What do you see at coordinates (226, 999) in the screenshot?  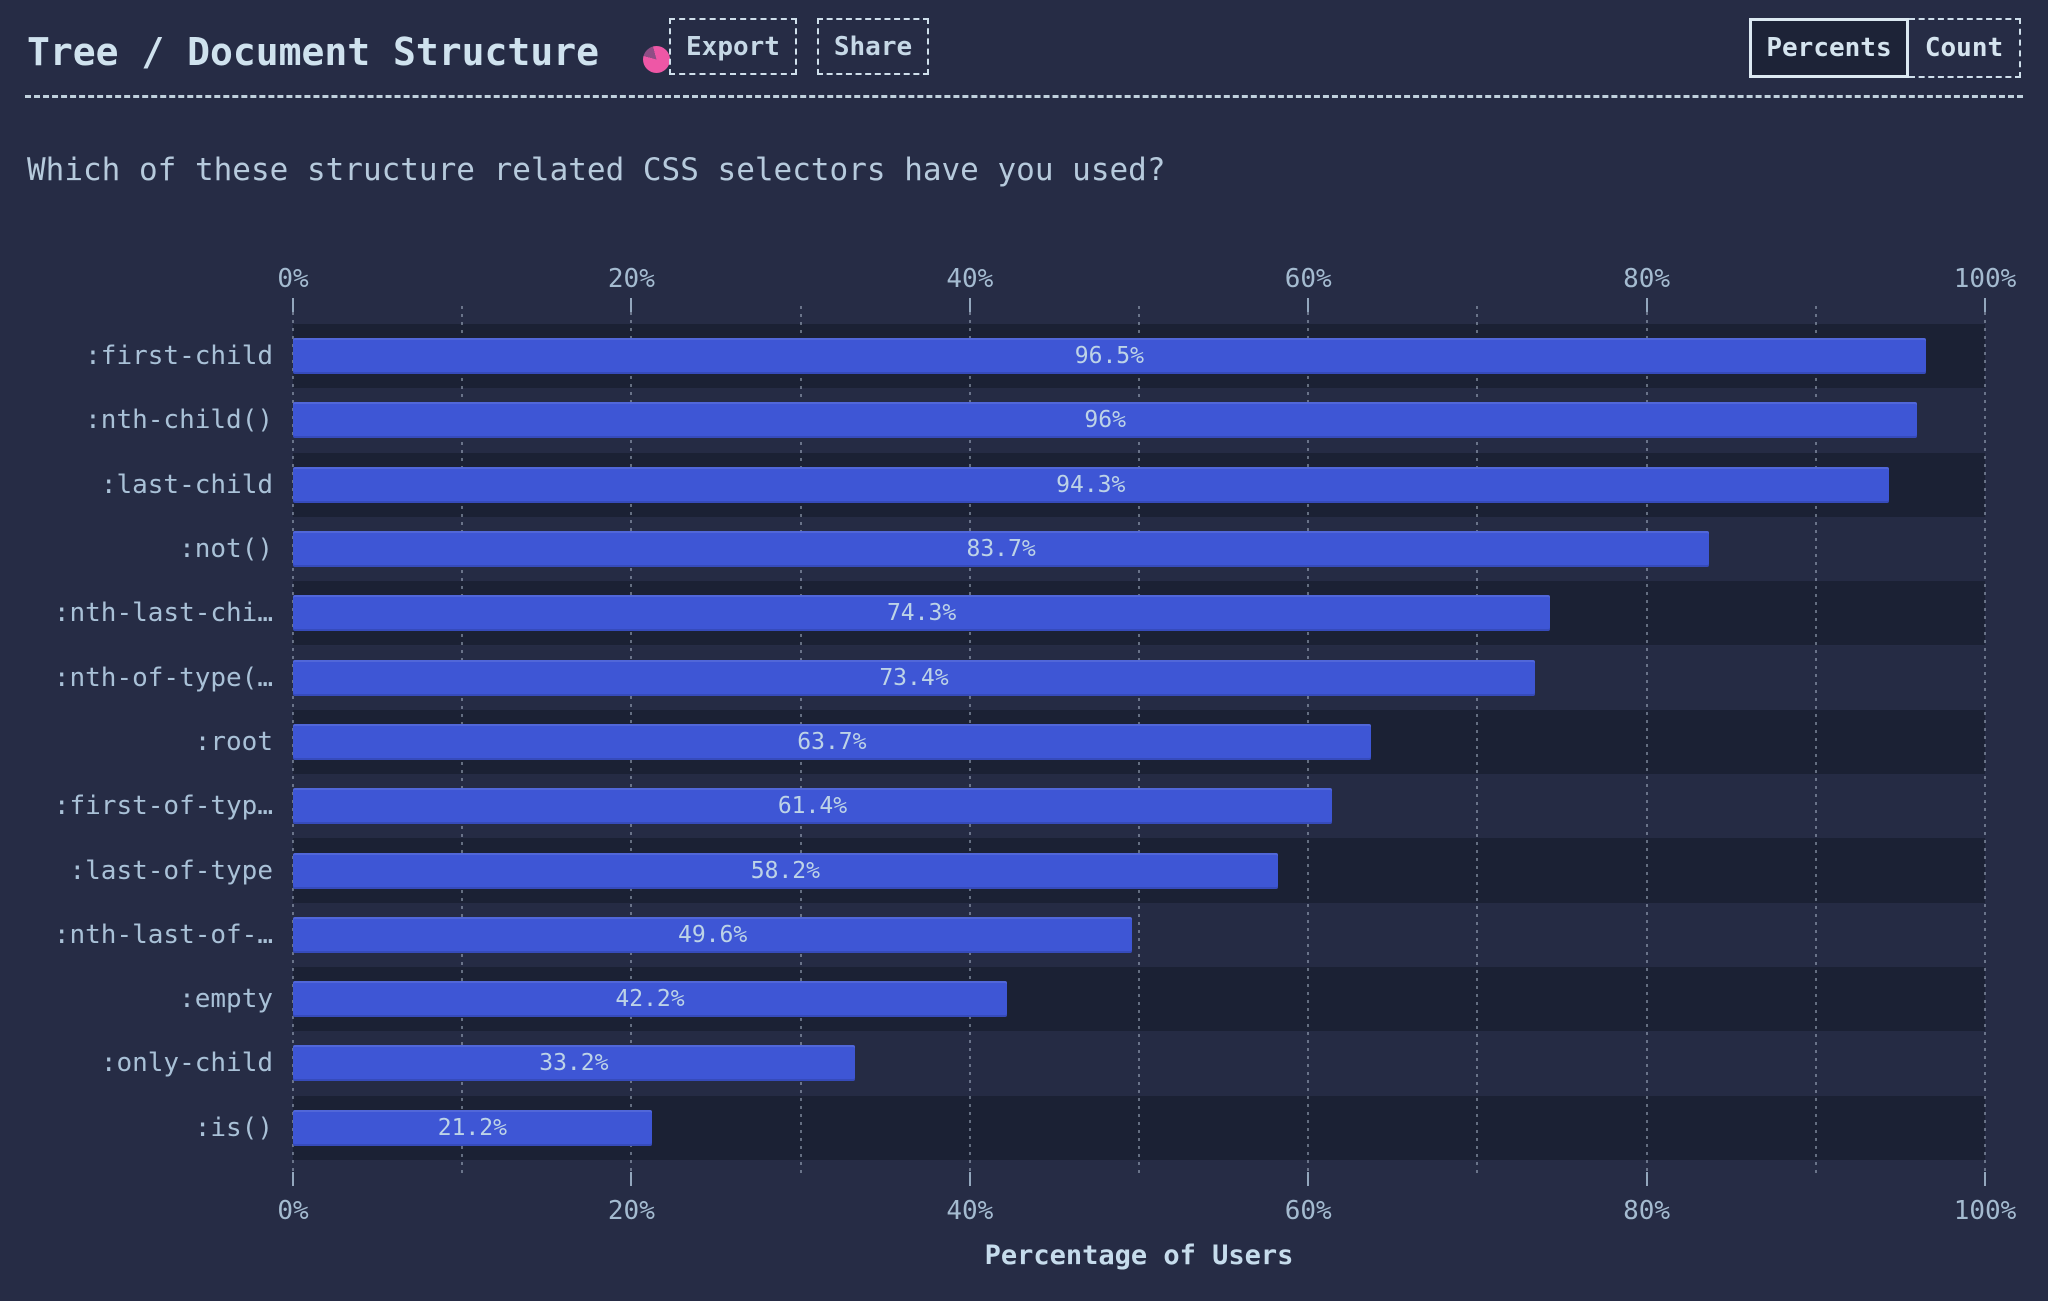 I see `category-label: :empty` at bounding box center [226, 999].